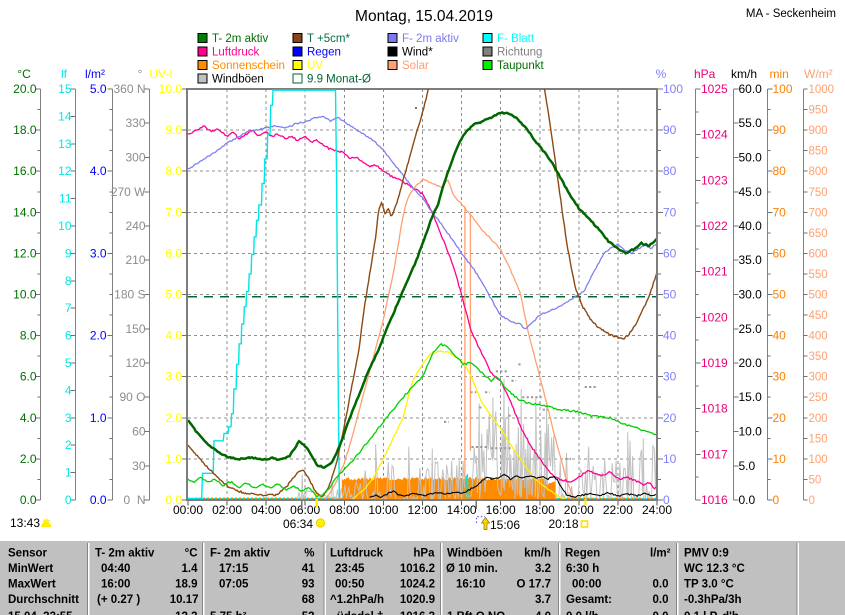  I want to click on svg-text: °C, so click(24, 74).